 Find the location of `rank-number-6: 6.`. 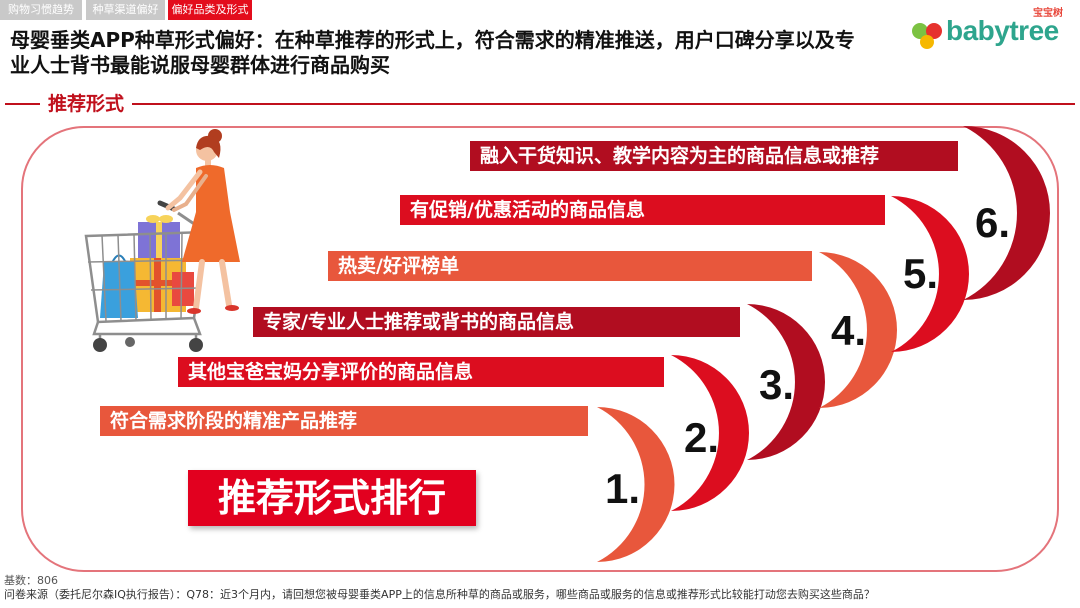

rank-number-6: 6. is located at coordinates (992, 222).